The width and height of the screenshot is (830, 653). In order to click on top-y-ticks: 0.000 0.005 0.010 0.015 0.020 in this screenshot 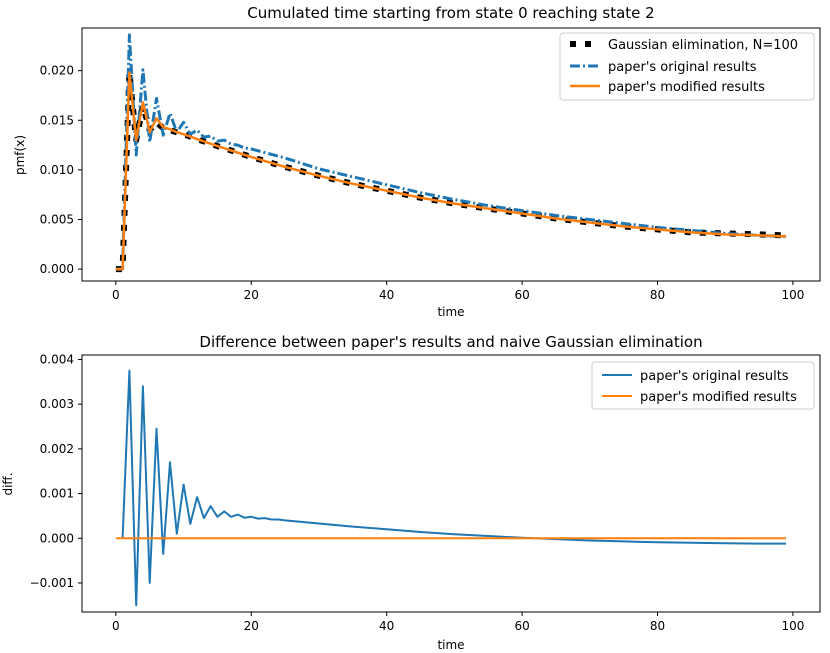, I will do `click(61, 170)`.